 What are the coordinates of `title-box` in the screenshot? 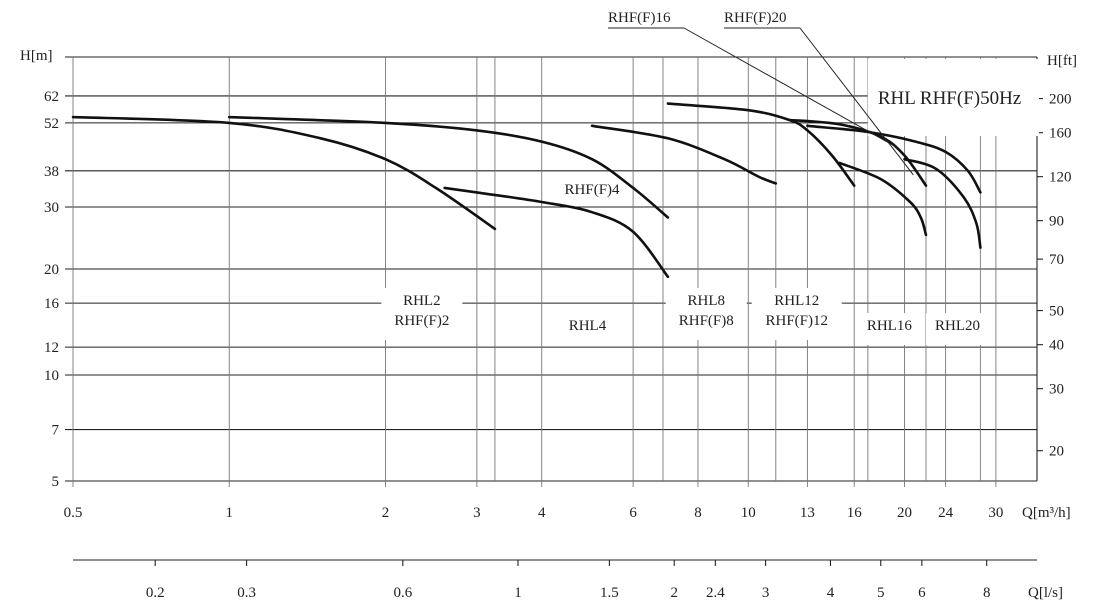 It's located at (953, 97).